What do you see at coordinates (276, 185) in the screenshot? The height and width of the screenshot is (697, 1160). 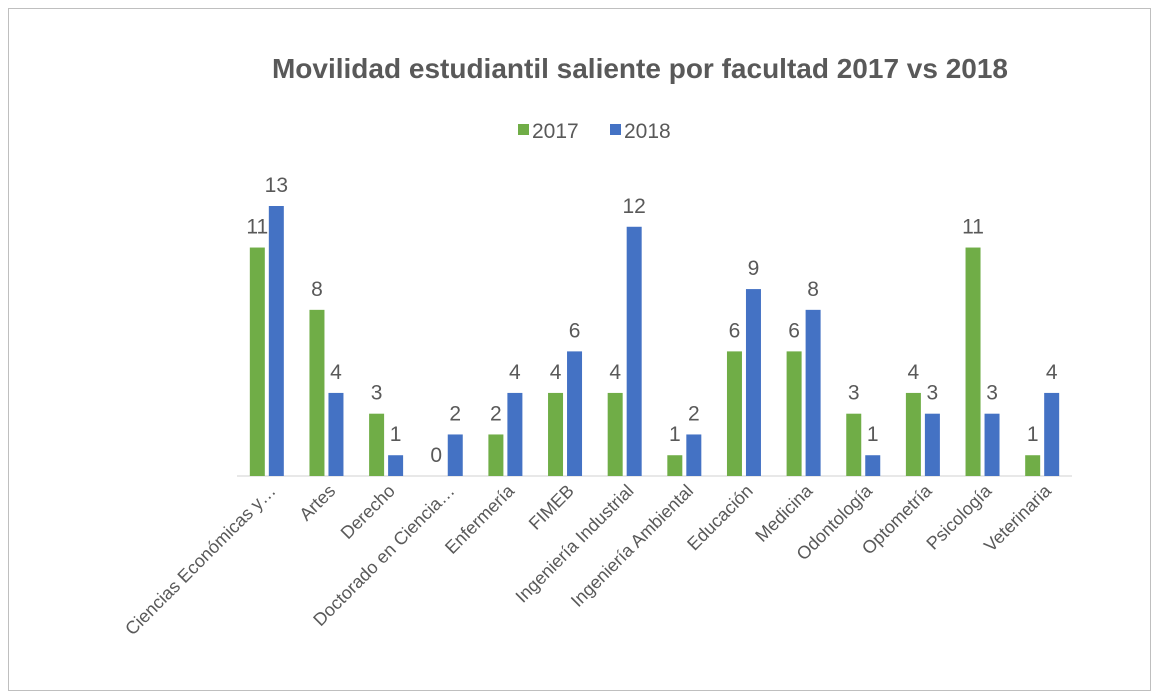 I see `data-label: 13` at bounding box center [276, 185].